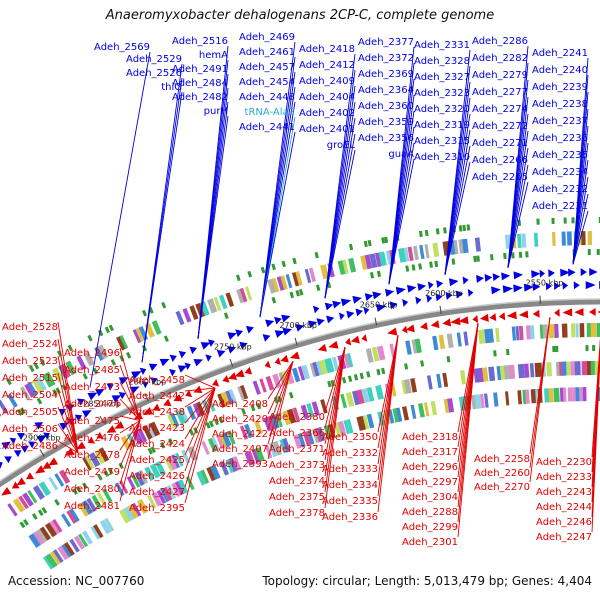 The height and width of the screenshot is (600, 600). I want to click on reverse-gene-label: Adeh_2485, so click(92, 370).